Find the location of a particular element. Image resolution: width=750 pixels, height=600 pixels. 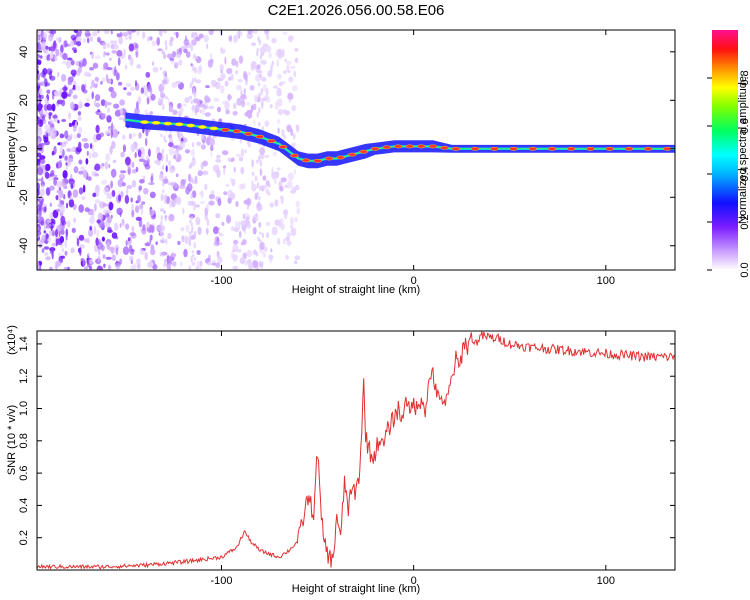

snr-y-tick-label: 1.0 is located at coordinates (24, 408).